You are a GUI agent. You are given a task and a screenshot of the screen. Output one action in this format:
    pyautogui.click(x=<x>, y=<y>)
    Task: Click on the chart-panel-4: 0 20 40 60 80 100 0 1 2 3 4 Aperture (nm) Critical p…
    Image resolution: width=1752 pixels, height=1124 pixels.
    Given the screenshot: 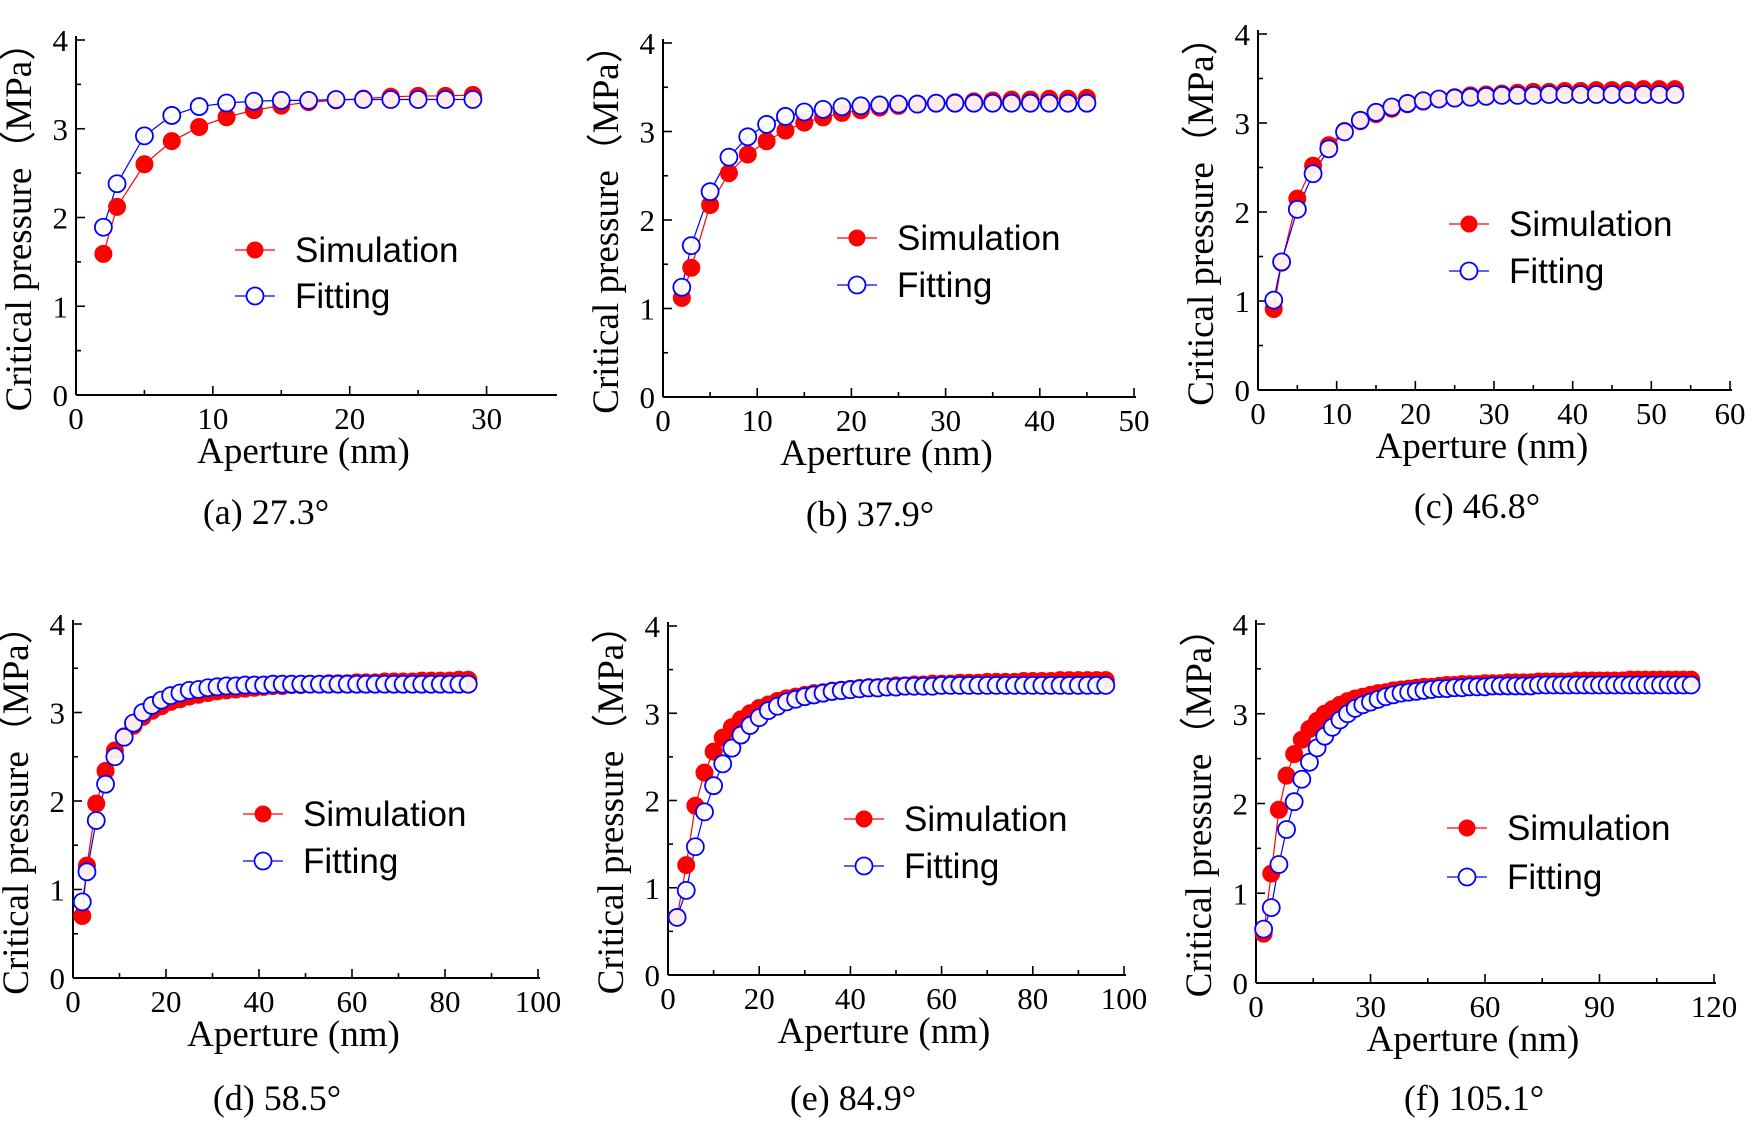 What is the action you would take?
    pyautogui.click(x=280, y=862)
    